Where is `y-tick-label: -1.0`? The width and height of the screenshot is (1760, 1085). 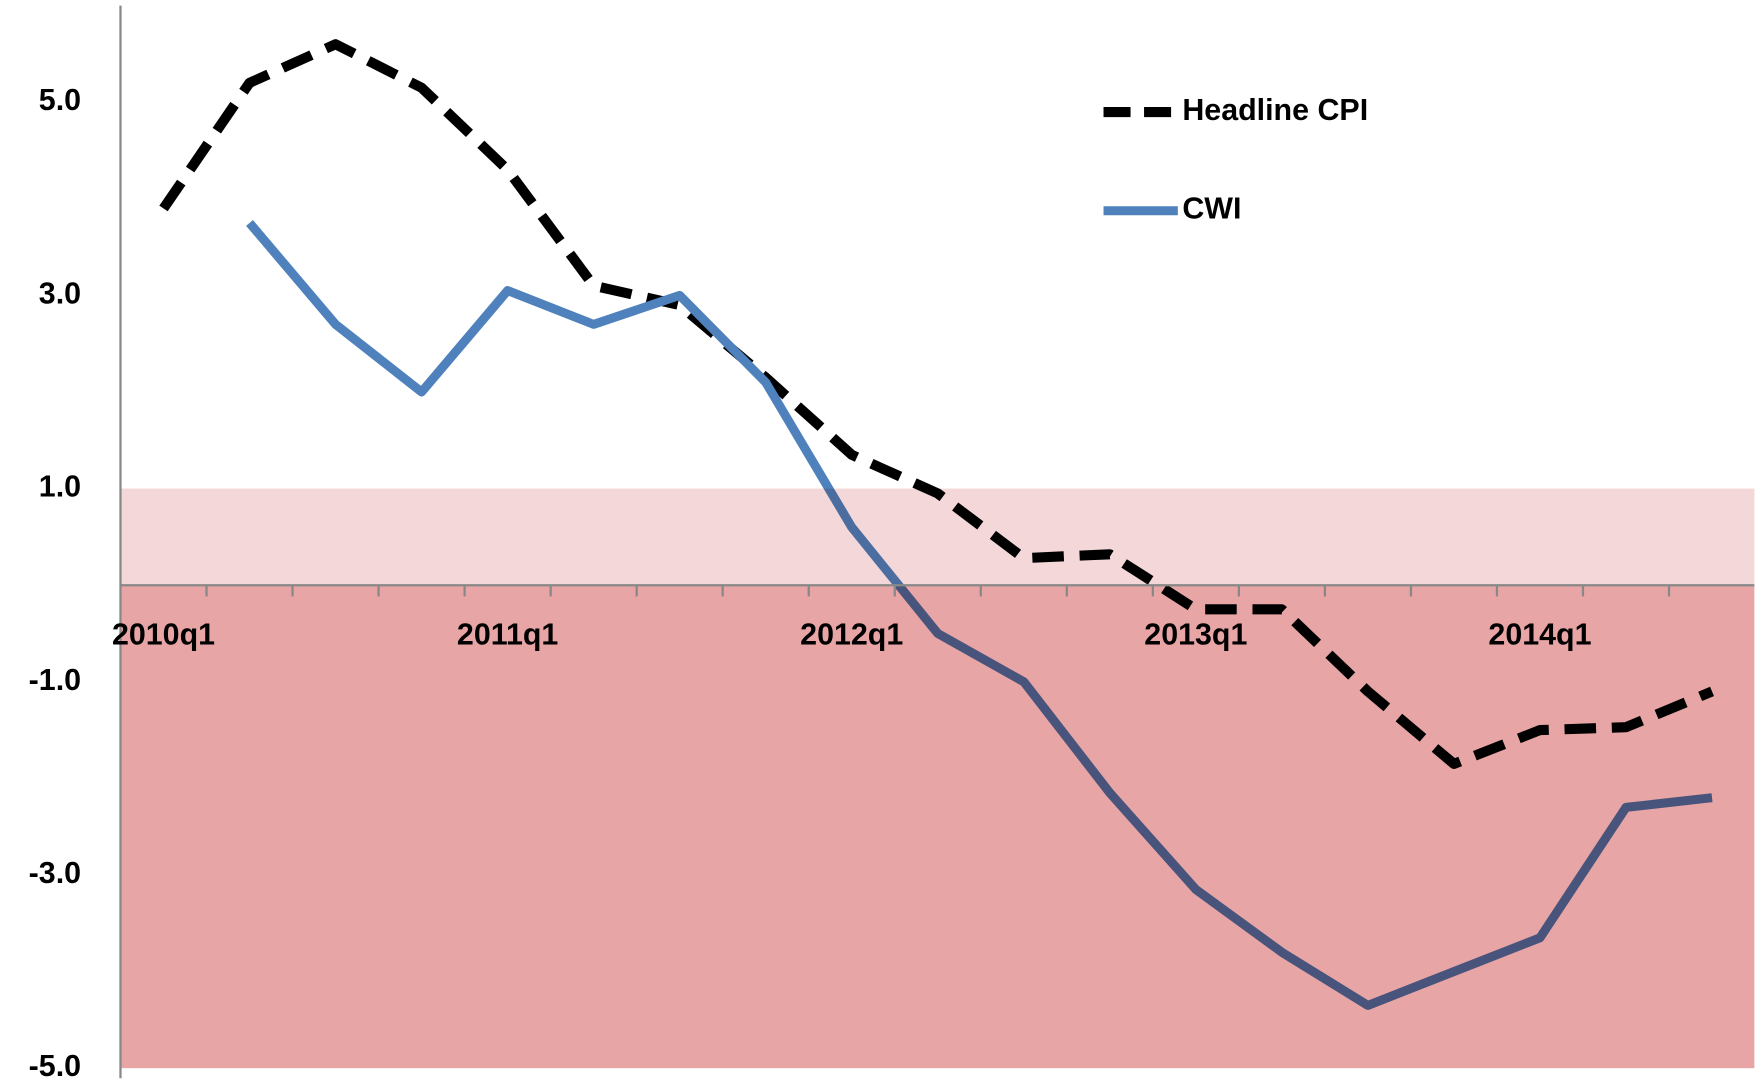 y-tick-label: -1.0 is located at coordinates (55, 680).